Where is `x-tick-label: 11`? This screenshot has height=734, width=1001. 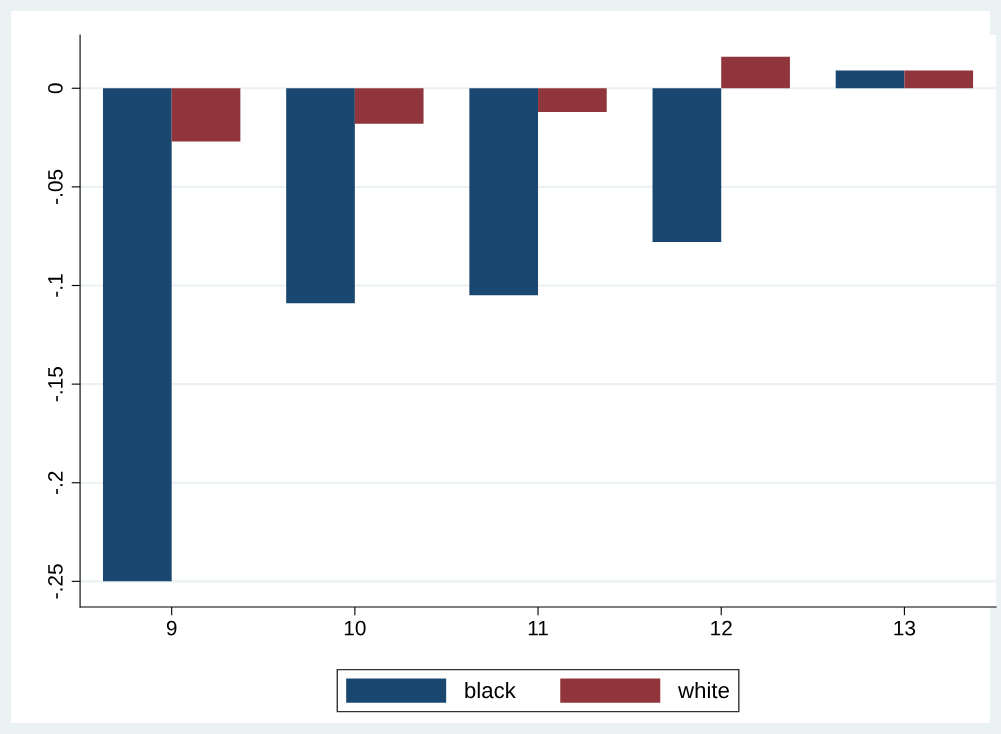 x-tick-label: 11 is located at coordinates (538, 628).